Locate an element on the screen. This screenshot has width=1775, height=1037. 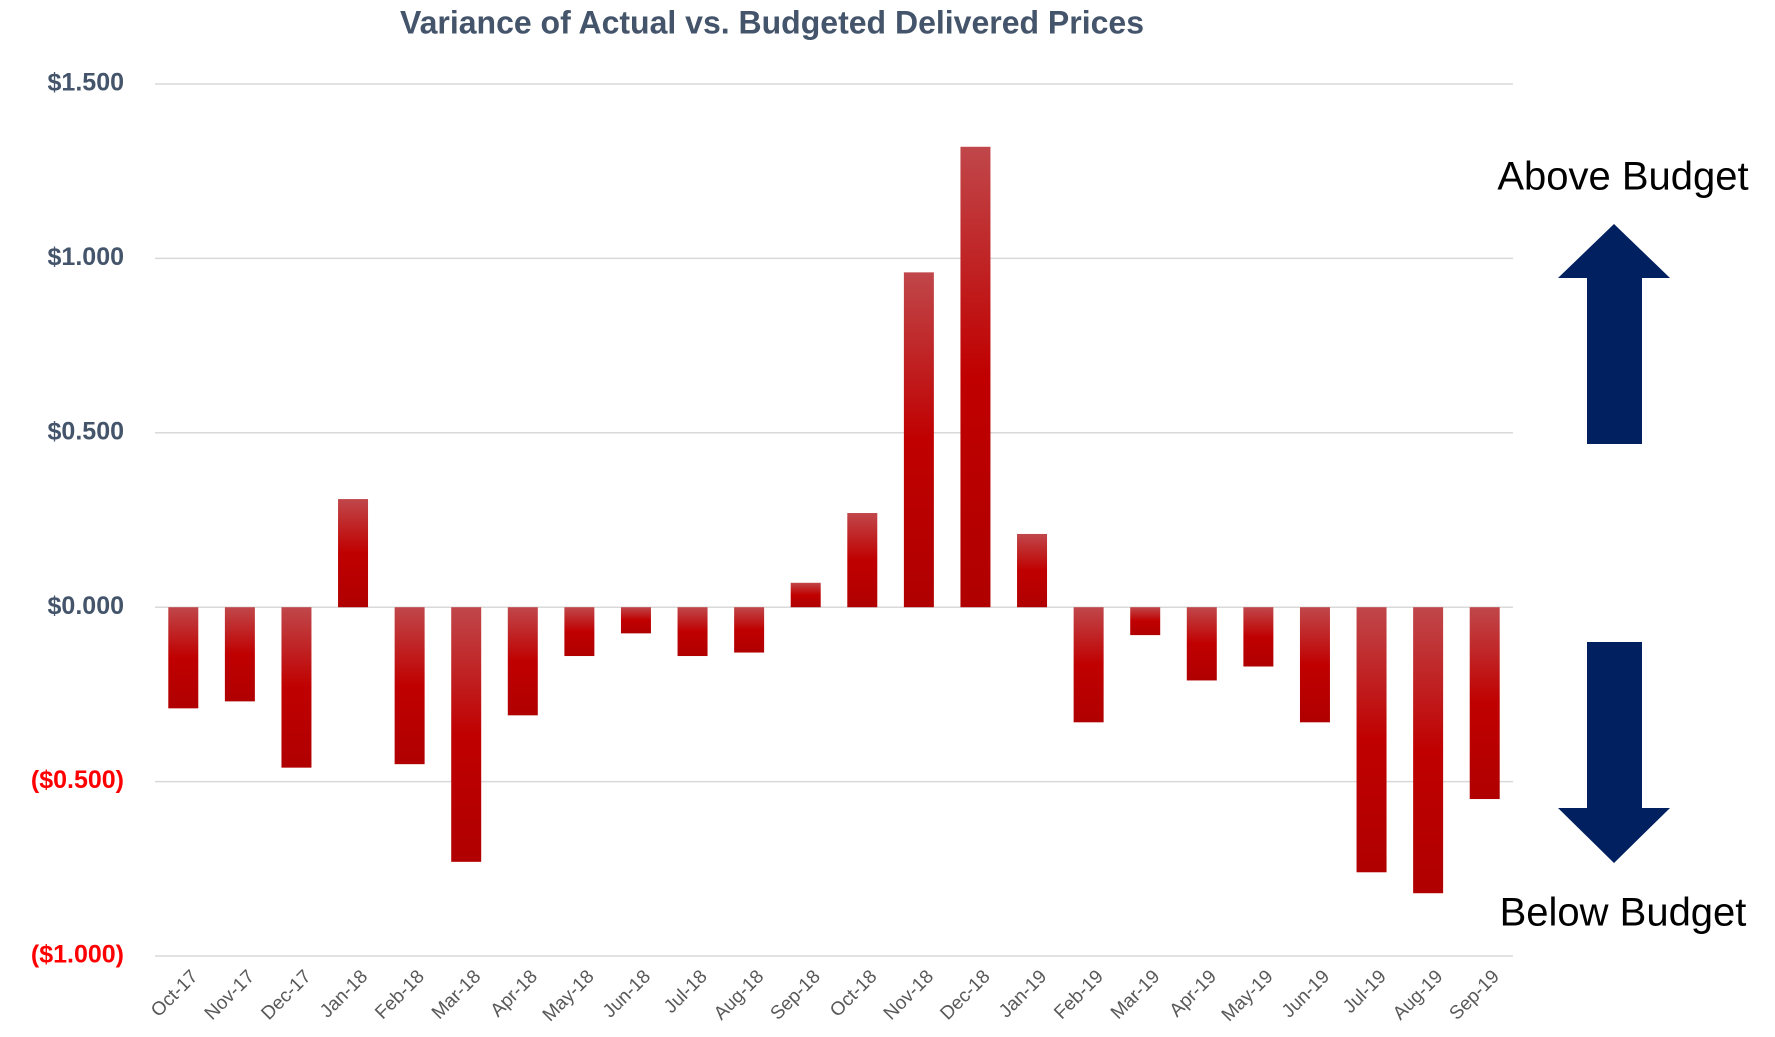
annotation: Above Budget is located at coordinates (1622, 177).